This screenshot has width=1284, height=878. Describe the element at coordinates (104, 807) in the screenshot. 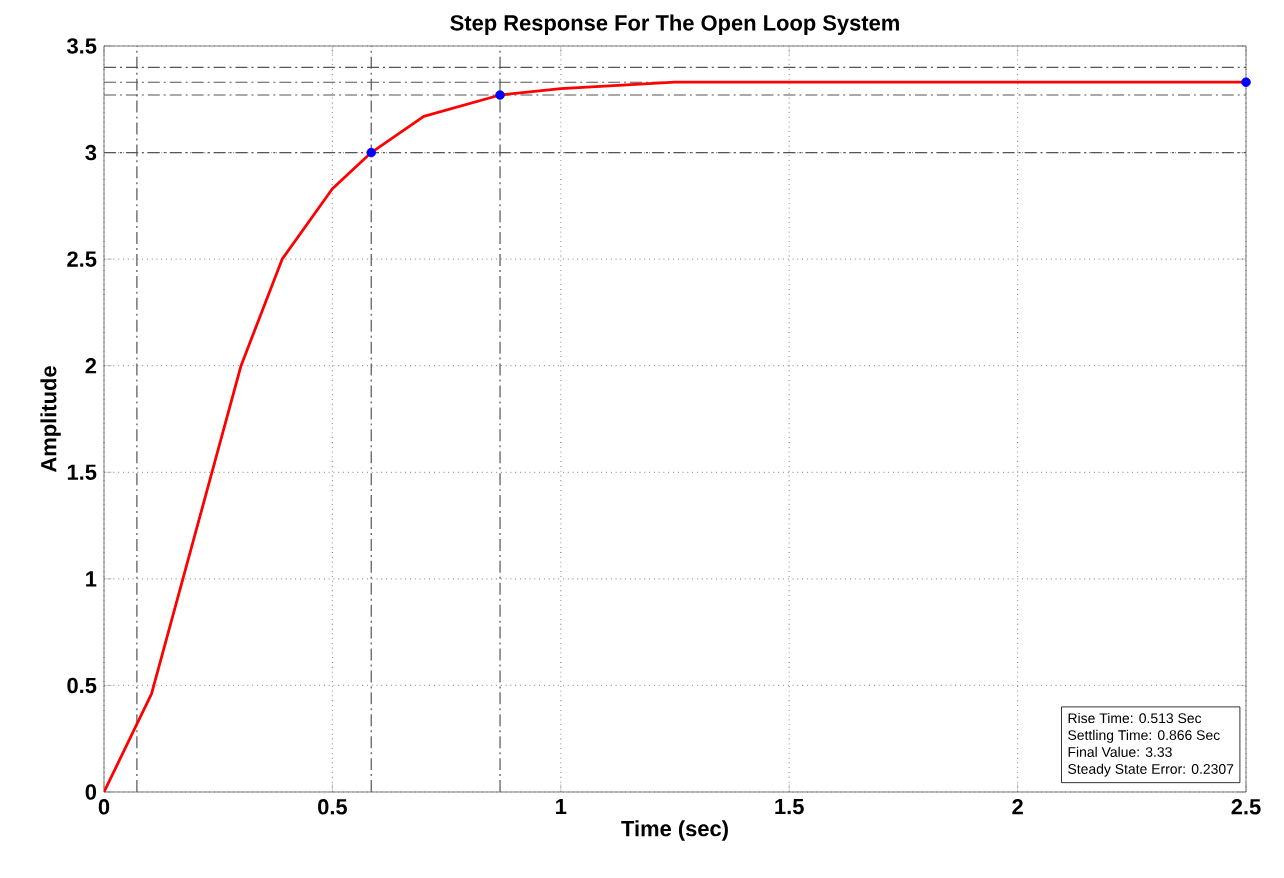

I see `x-tick-label: 0` at that location.